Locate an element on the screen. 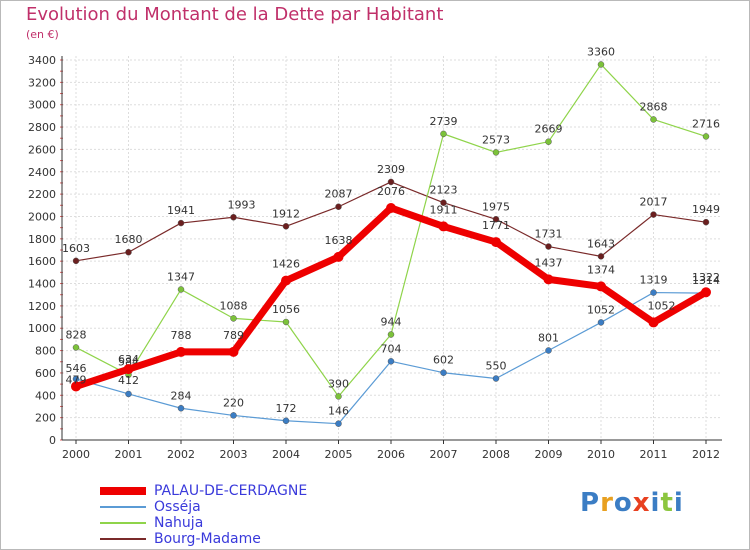  x-tick-label: 2006 is located at coordinates (391, 454).